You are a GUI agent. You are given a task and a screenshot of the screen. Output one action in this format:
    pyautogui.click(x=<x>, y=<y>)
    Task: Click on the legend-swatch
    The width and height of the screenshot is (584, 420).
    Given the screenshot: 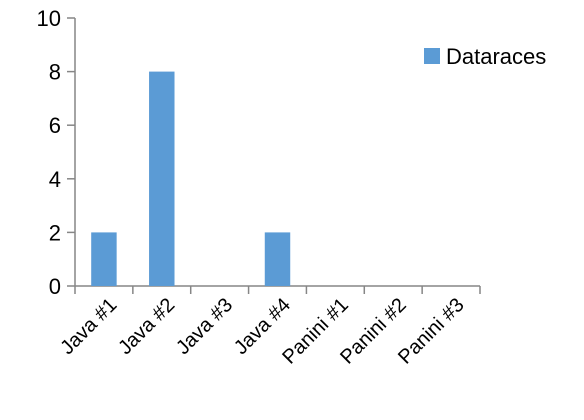 What is the action you would take?
    pyautogui.click(x=432, y=56)
    